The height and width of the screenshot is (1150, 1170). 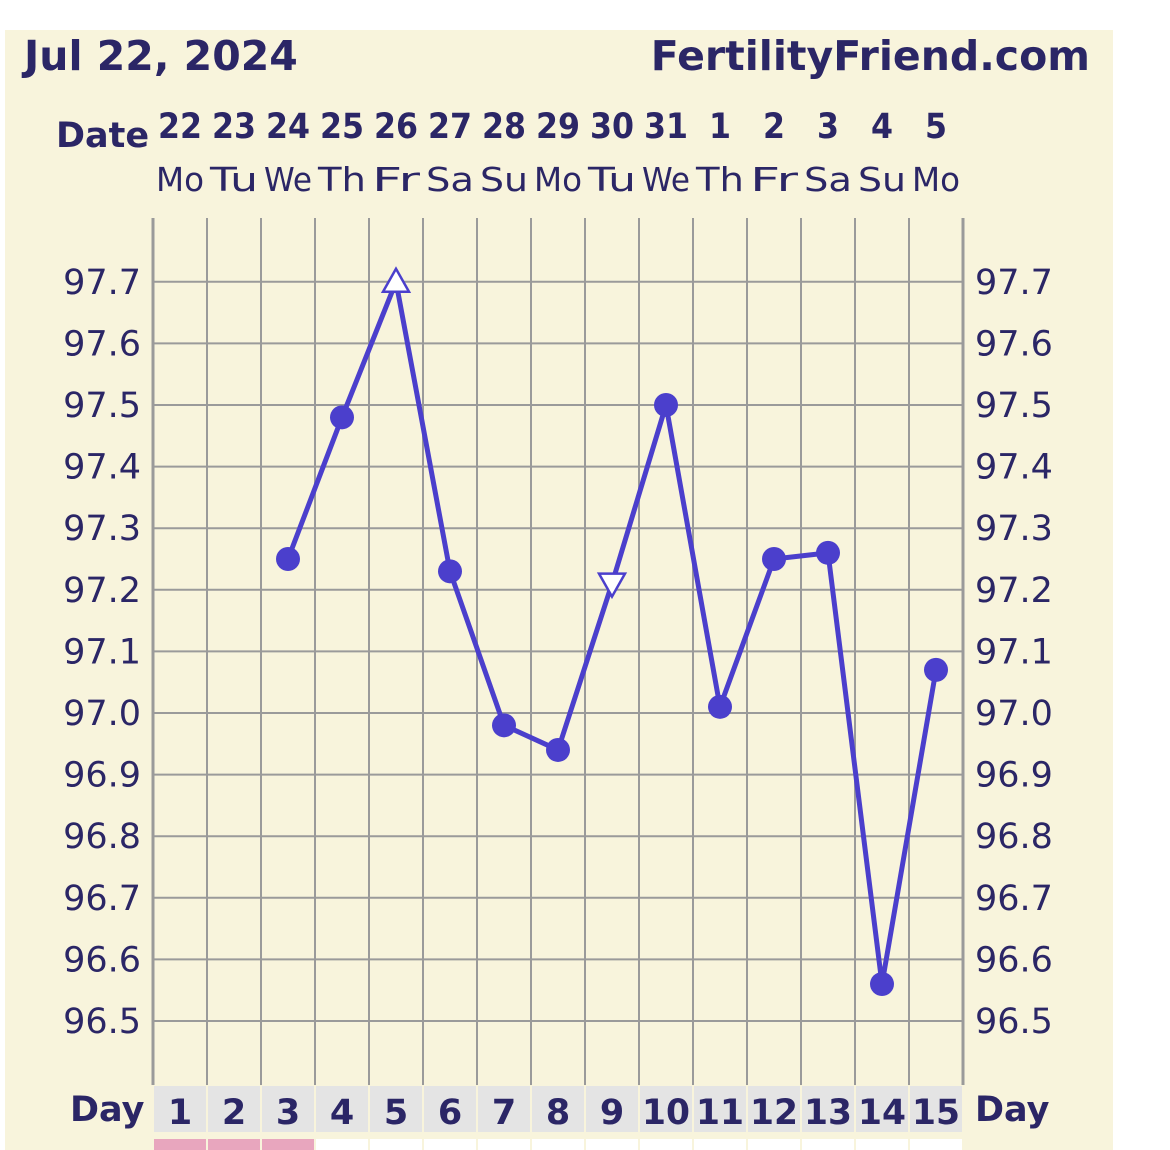 What do you see at coordinates (936, 127) in the screenshot?
I see `date-label: 5` at bounding box center [936, 127].